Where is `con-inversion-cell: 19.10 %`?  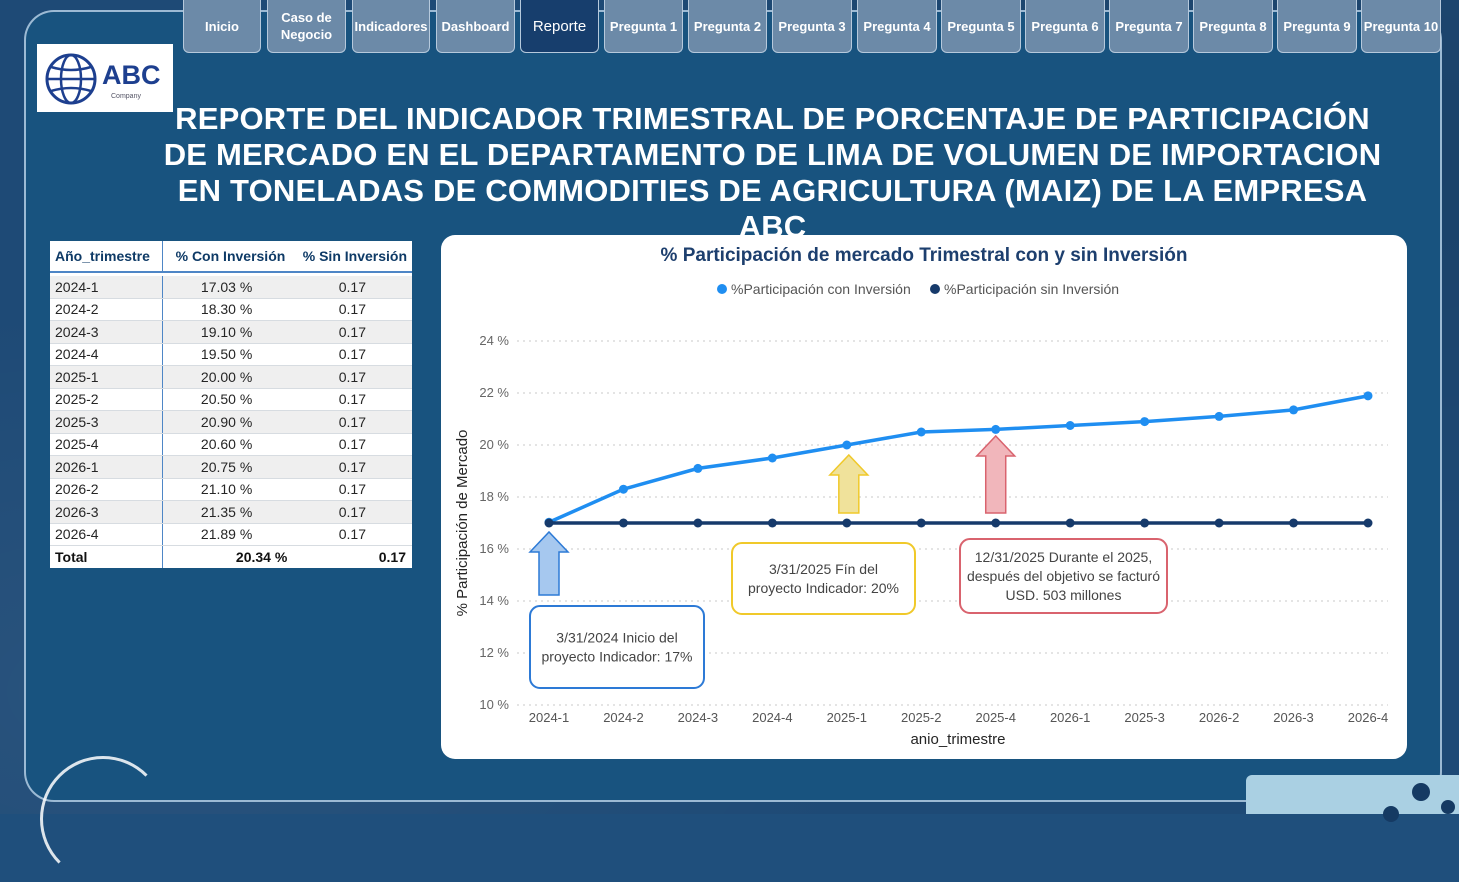 con-inversion-cell: 19.10 % is located at coordinates (226, 332).